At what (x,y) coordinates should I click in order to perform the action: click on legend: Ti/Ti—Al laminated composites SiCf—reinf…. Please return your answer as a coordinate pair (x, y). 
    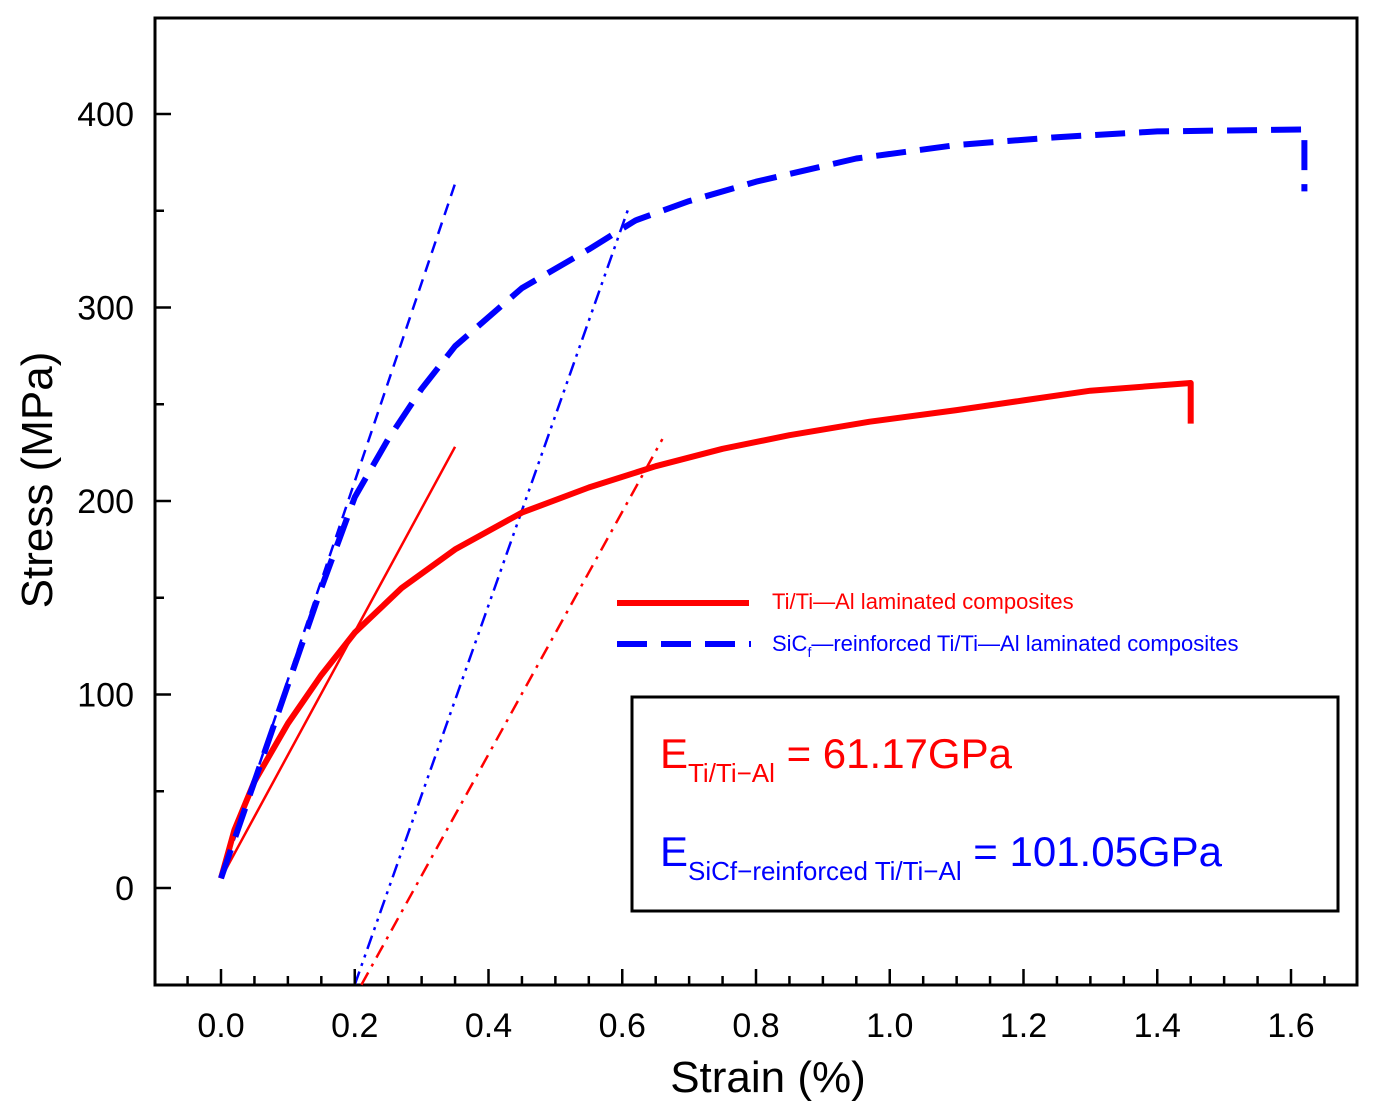
    Looking at the image, I should click on (927, 624).